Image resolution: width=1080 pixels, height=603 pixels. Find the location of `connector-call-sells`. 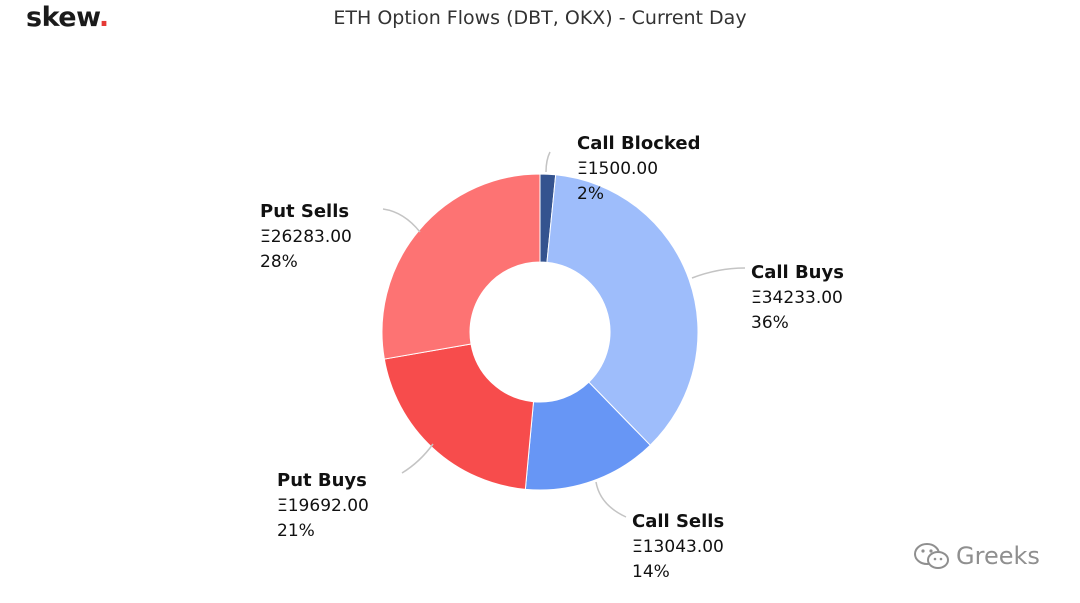

connector-call-sells is located at coordinates (611, 499).